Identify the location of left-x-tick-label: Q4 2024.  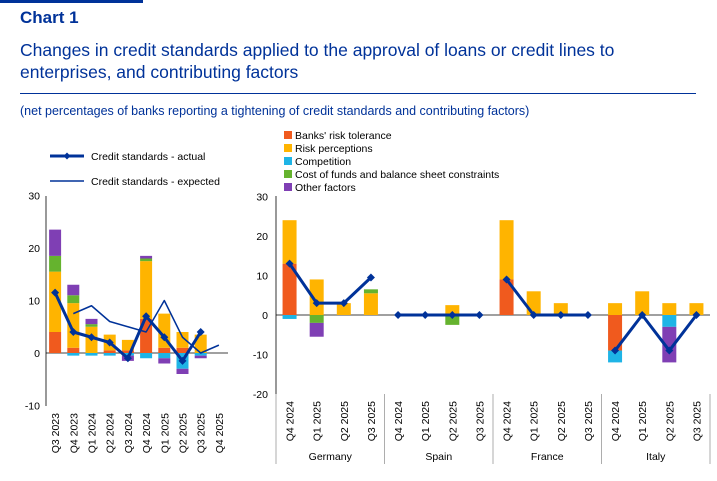
(147, 433).